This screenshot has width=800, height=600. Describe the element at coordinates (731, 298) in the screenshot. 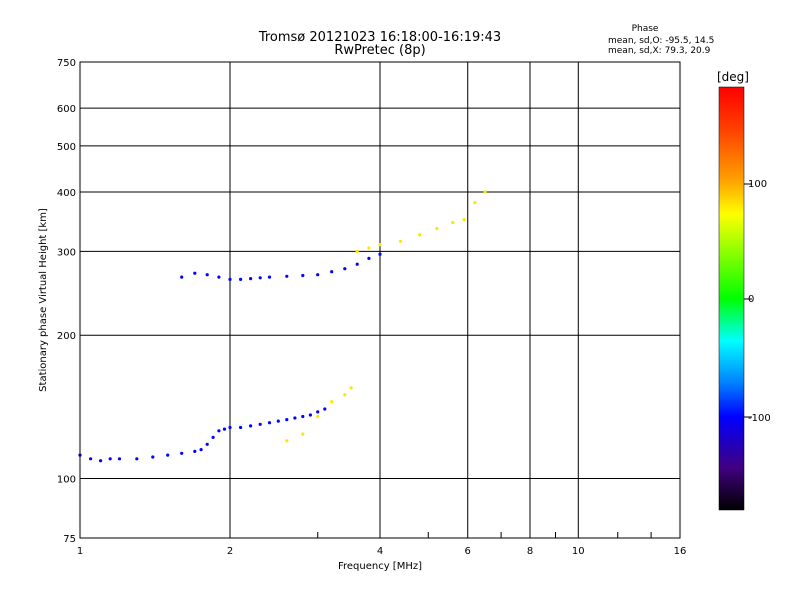

I see `colorbar` at that location.